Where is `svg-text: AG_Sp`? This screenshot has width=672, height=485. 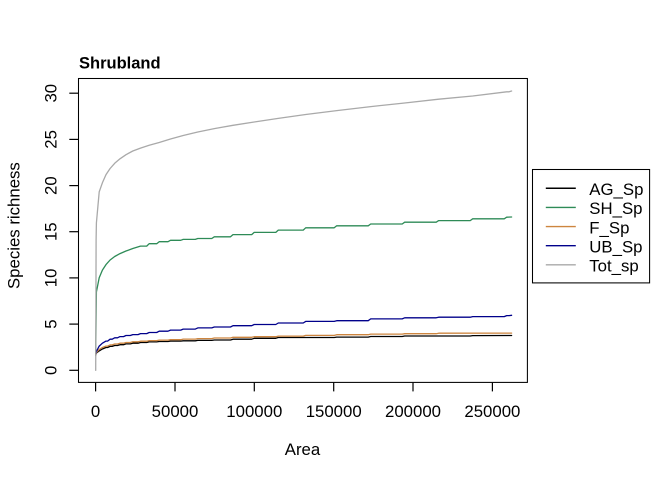
svg-text: AG_Sp is located at coordinates (616, 189).